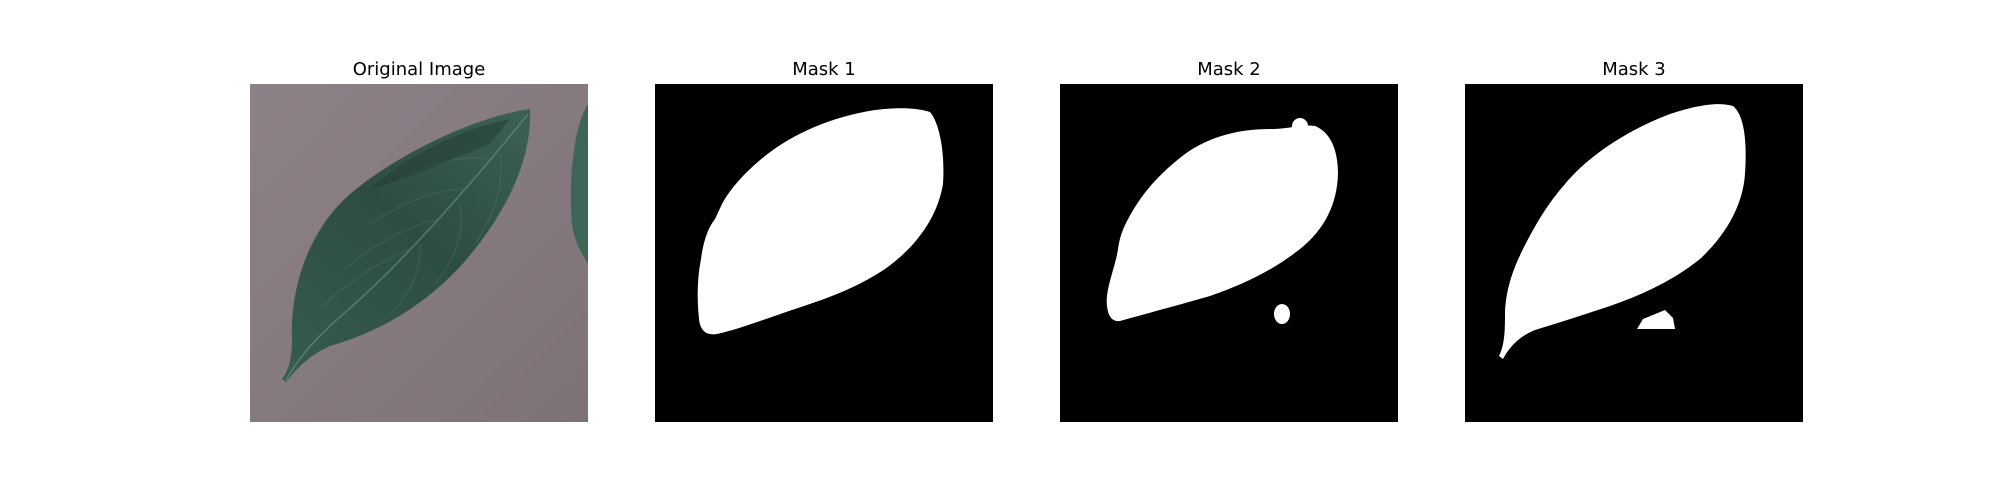  What do you see at coordinates (579, 184) in the screenshot?
I see `partial-leaf-fragment` at bounding box center [579, 184].